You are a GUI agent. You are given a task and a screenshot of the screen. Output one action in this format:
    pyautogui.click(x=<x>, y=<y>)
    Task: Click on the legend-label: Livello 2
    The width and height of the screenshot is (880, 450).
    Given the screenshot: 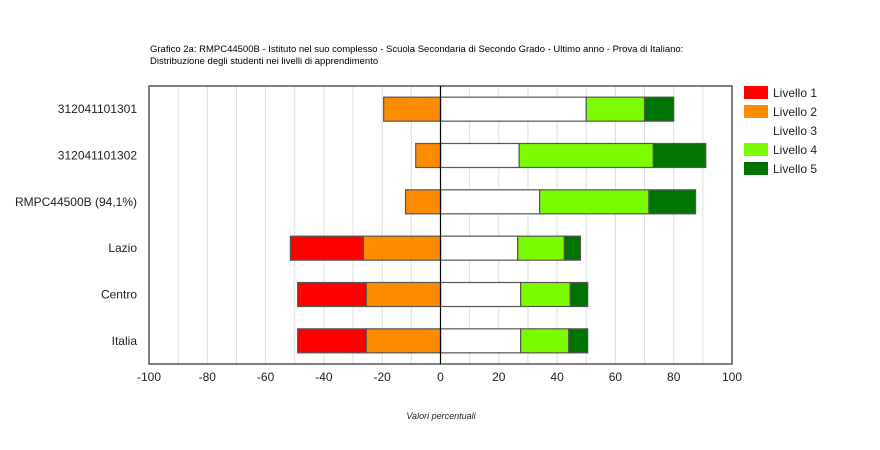 What is the action you would take?
    pyautogui.click(x=795, y=112)
    